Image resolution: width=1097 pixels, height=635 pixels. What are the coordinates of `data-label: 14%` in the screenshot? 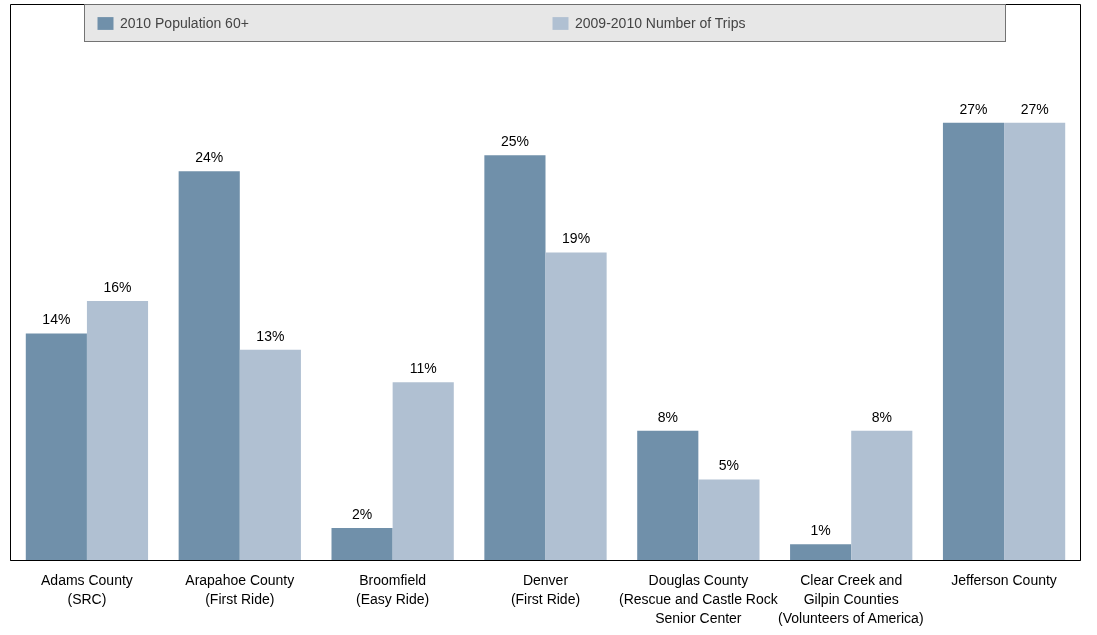 It's located at (56, 319).